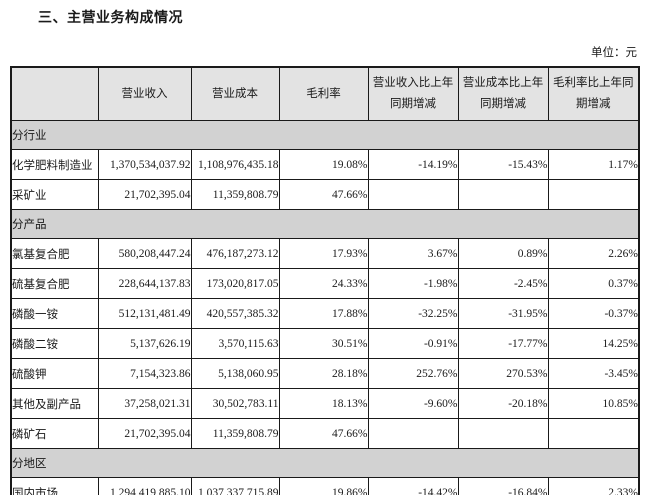  Describe the element at coordinates (413, 343) in the screenshot. I see `value-cell: -0.91%` at that location.